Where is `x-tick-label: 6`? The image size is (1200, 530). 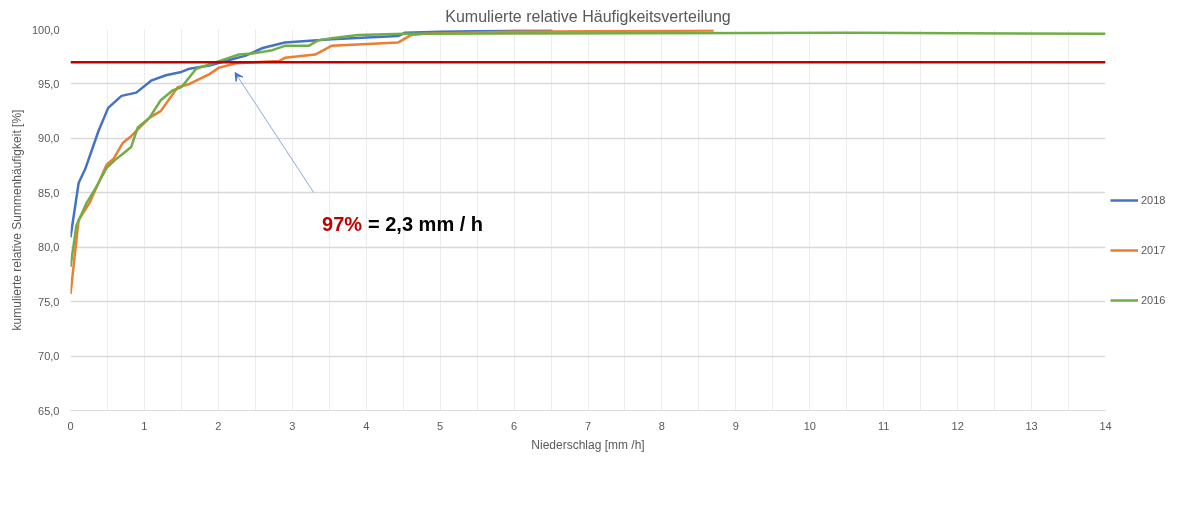
x-tick-label: 6 is located at coordinates (514, 425).